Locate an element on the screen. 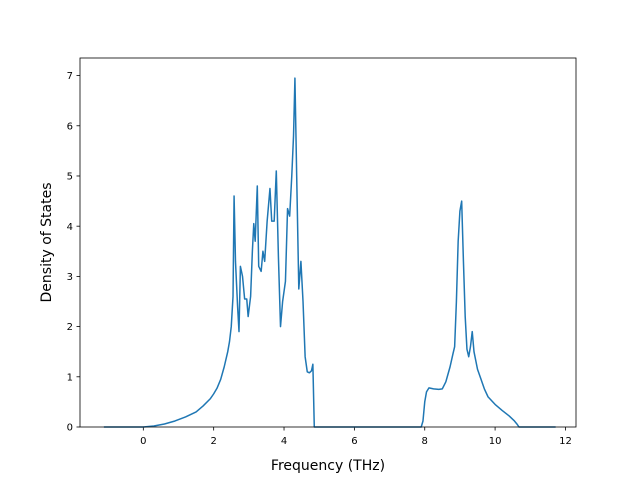  x-tick-label: 8 is located at coordinates (425, 441).